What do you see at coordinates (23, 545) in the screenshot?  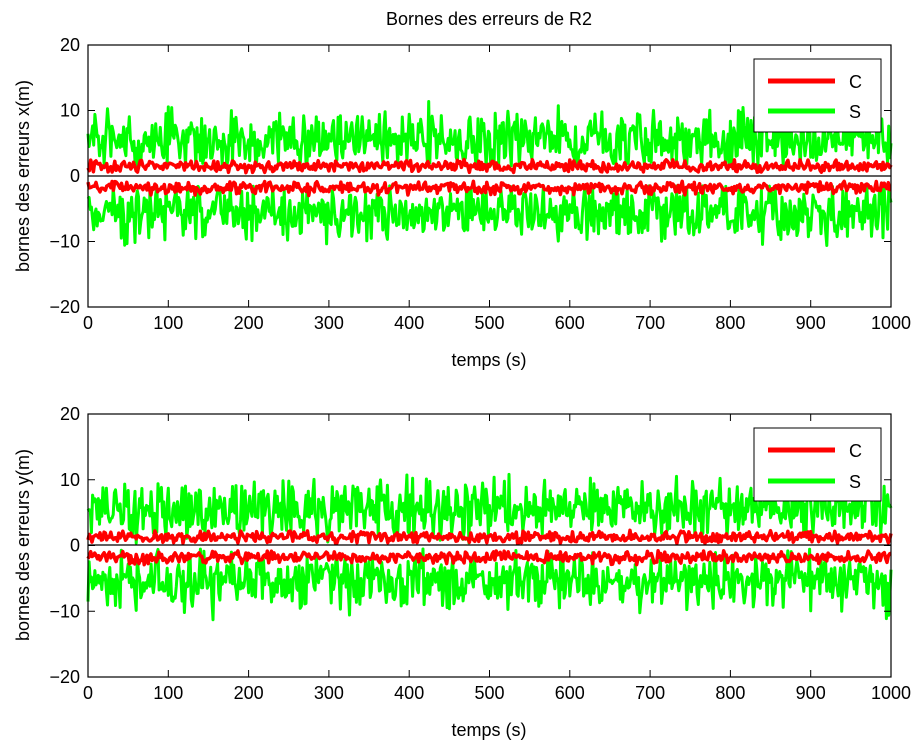 I see `y-axis-label: bornes des erreurs y(m)` at bounding box center [23, 545].